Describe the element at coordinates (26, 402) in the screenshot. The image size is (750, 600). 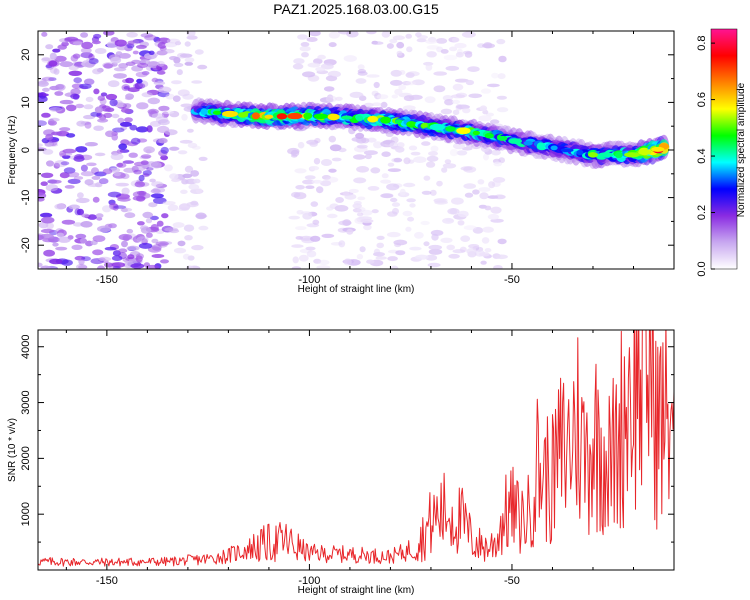
I see `y-tick-label: 3000` at that location.